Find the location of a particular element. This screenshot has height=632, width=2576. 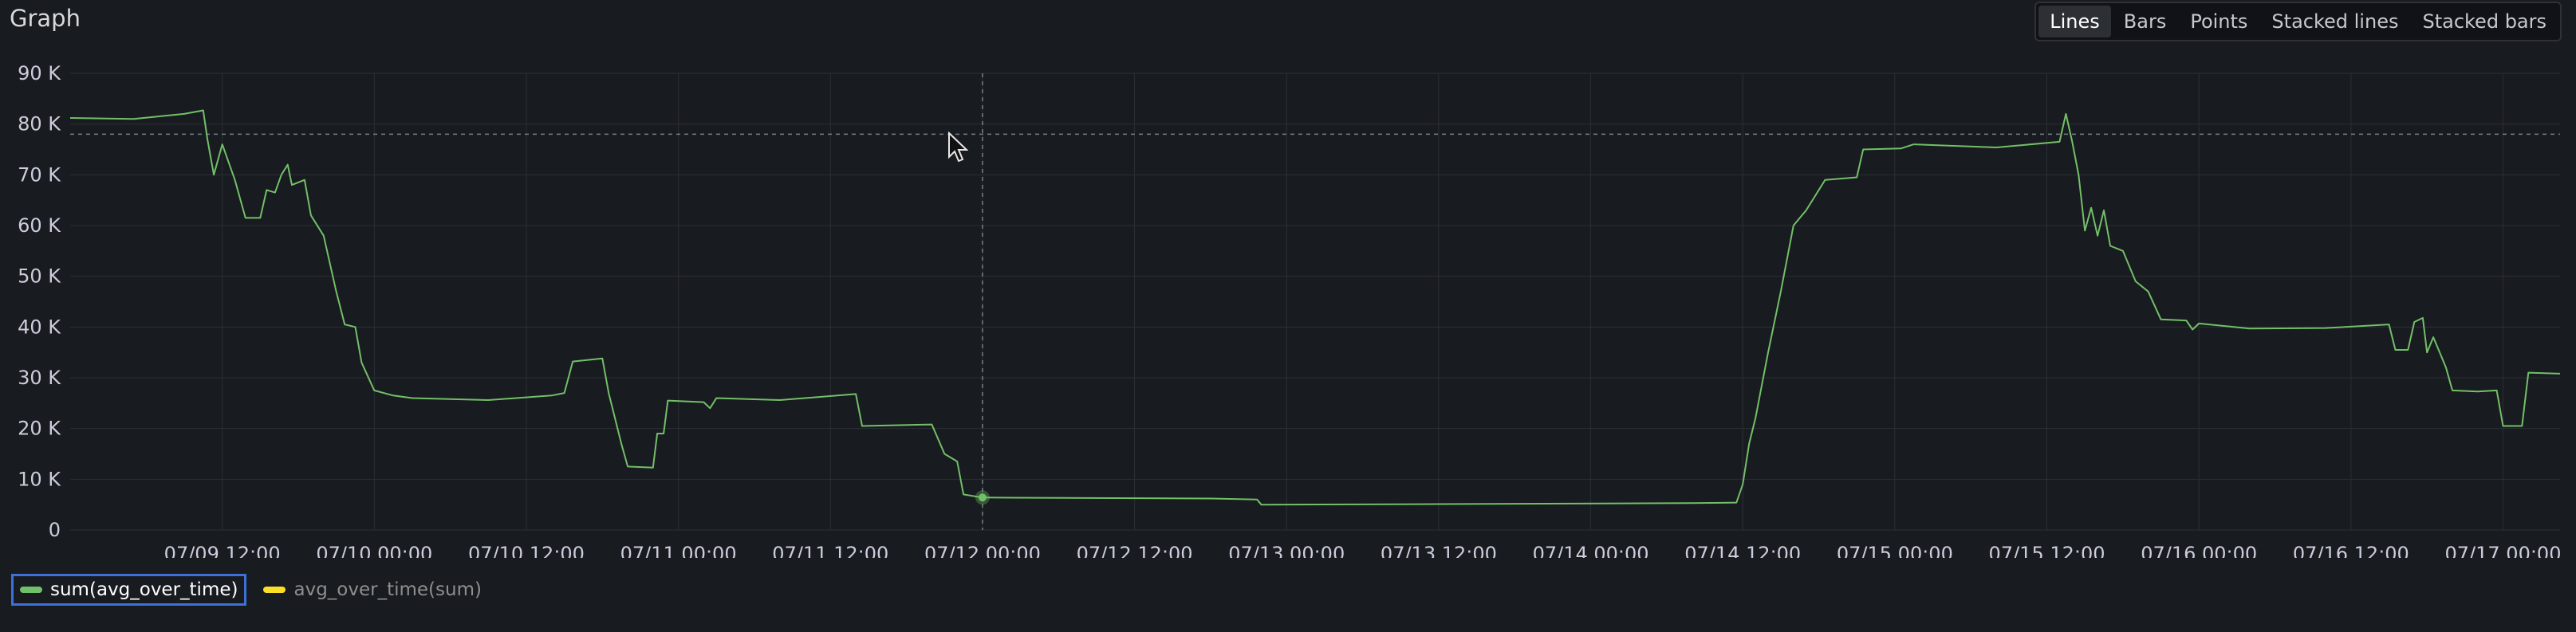

mode-points-button: Points is located at coordinates (2219, 21).